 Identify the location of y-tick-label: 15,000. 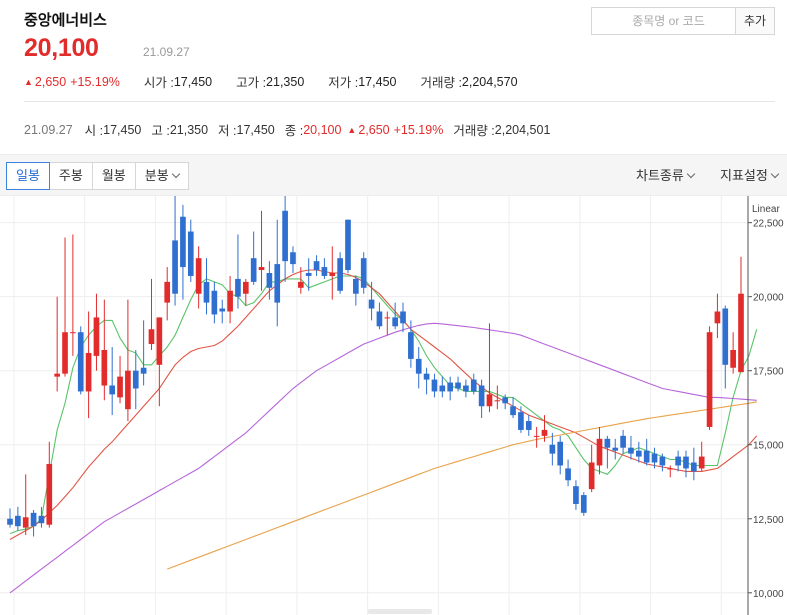
(768, 446).